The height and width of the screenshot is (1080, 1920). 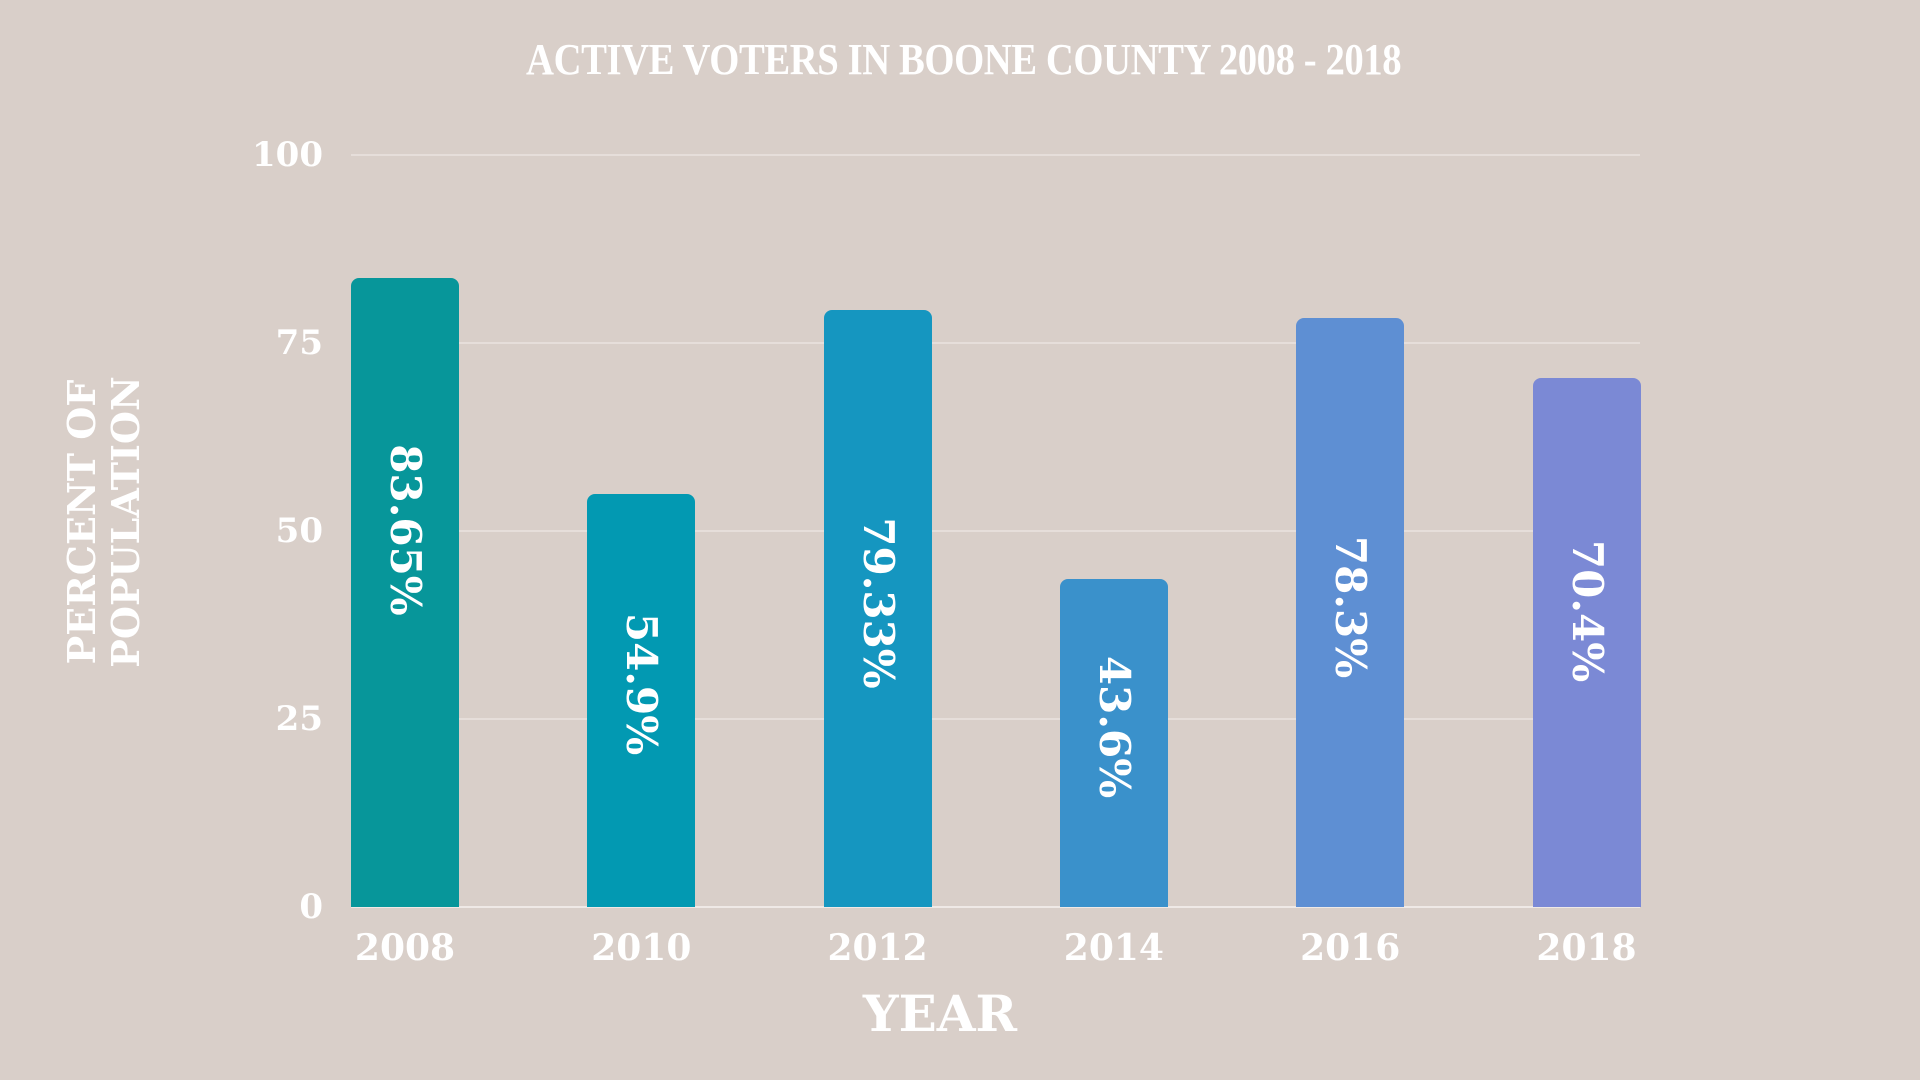 What do you see at coordinates (299, 343) in the screenshot?
I see `y-tick-label: 75` at bounding box center [299, 343].